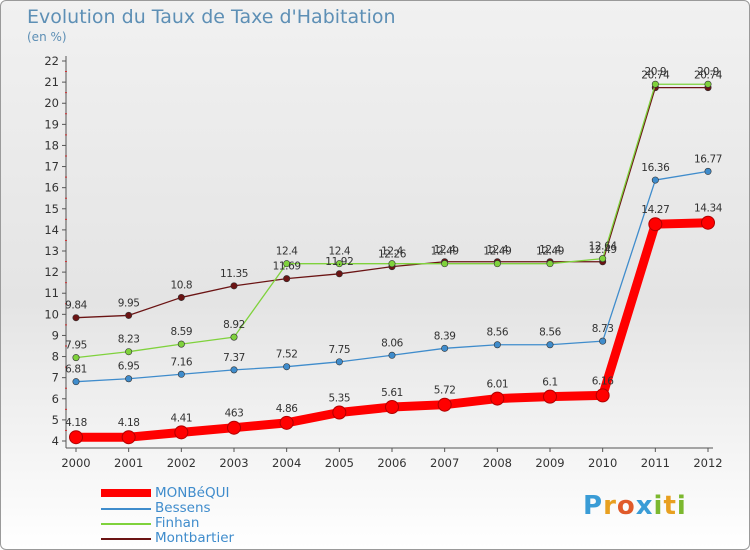 This screenshot has width=750, height=550. What do you see at coordinates (233, 463) in the screenshot?
I see `x-tick-label: 2003` at bounding box center [233, 463].